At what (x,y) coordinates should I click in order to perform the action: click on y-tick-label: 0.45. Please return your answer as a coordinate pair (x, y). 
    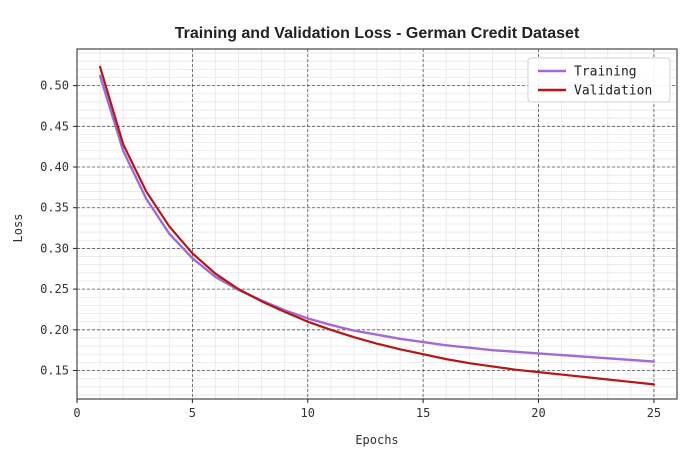
    Looking at the image, I should click on (54, 126).